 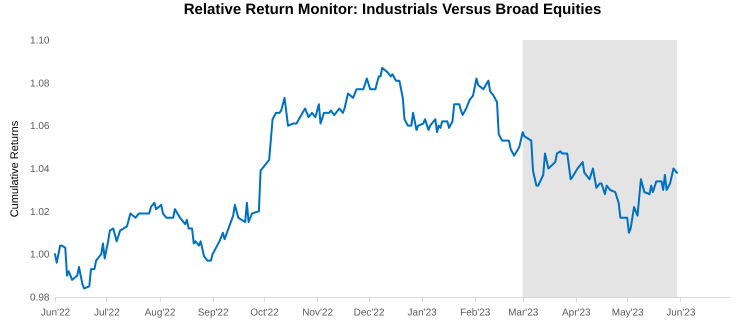 What do you see at coordinates (40, 255) in the screenshot?
I see `y-tick-label: 1.00` at bounding box center [40, 255].